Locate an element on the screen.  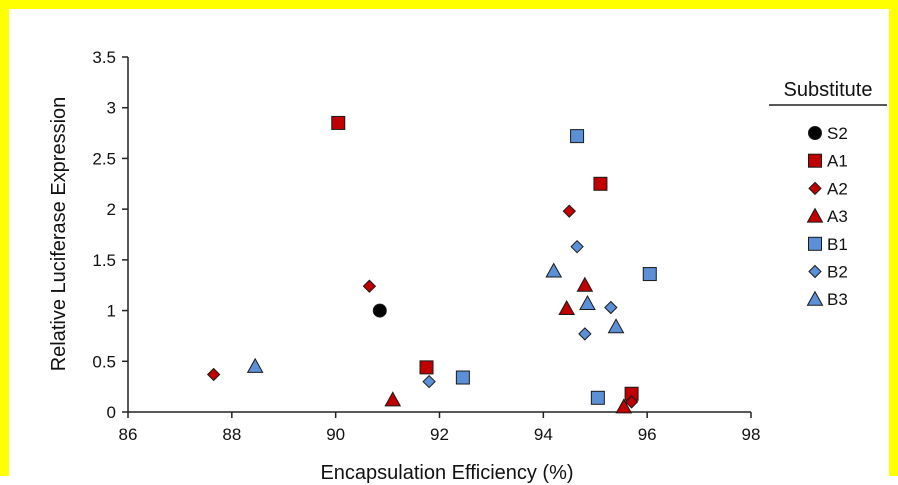
y-tick-label: 2 is located at coordinates (111, 209).